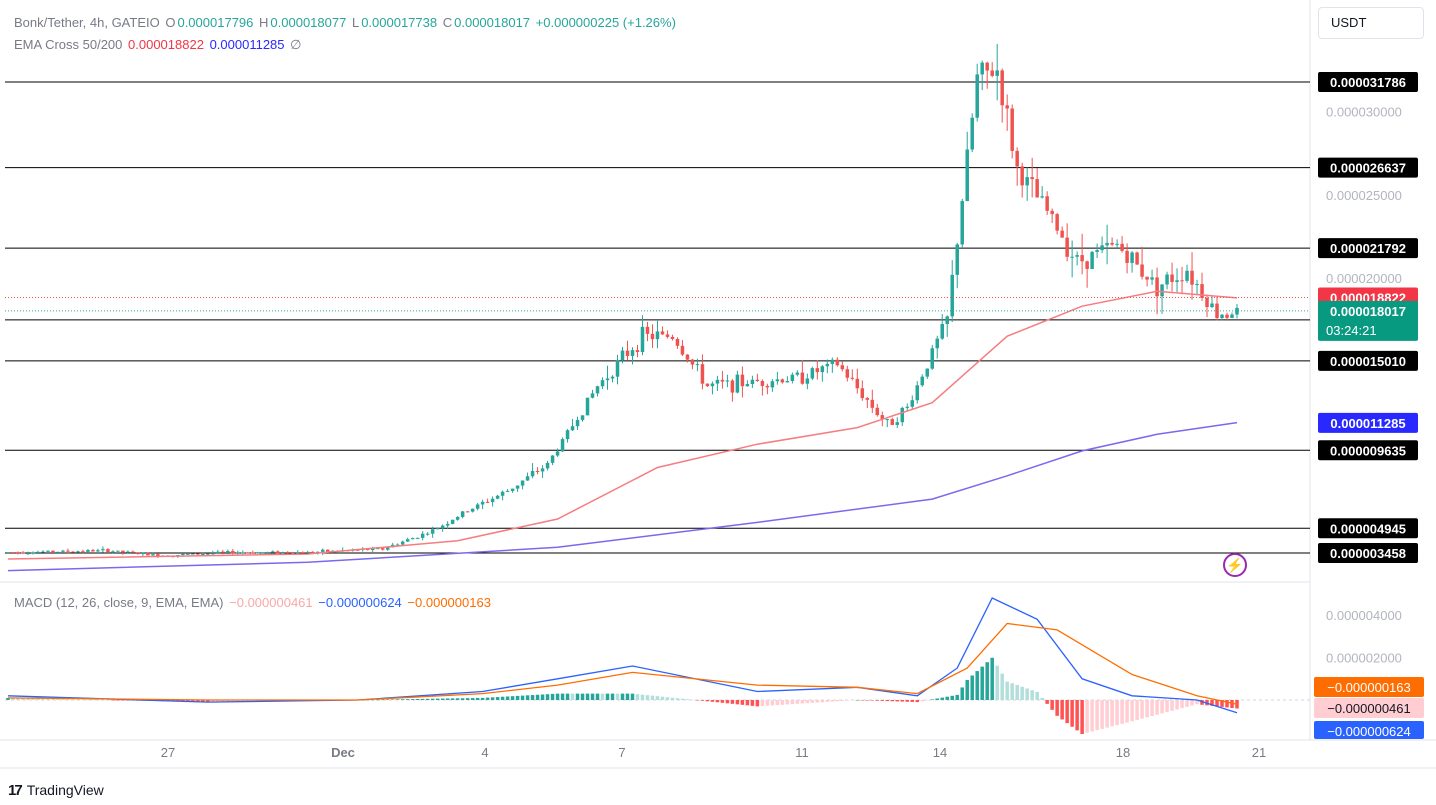 The width and height of the screenshot is (1436, 805). Describe the element at coordinates (622, 655) in the screenshot. I see `macd-line` at that location.